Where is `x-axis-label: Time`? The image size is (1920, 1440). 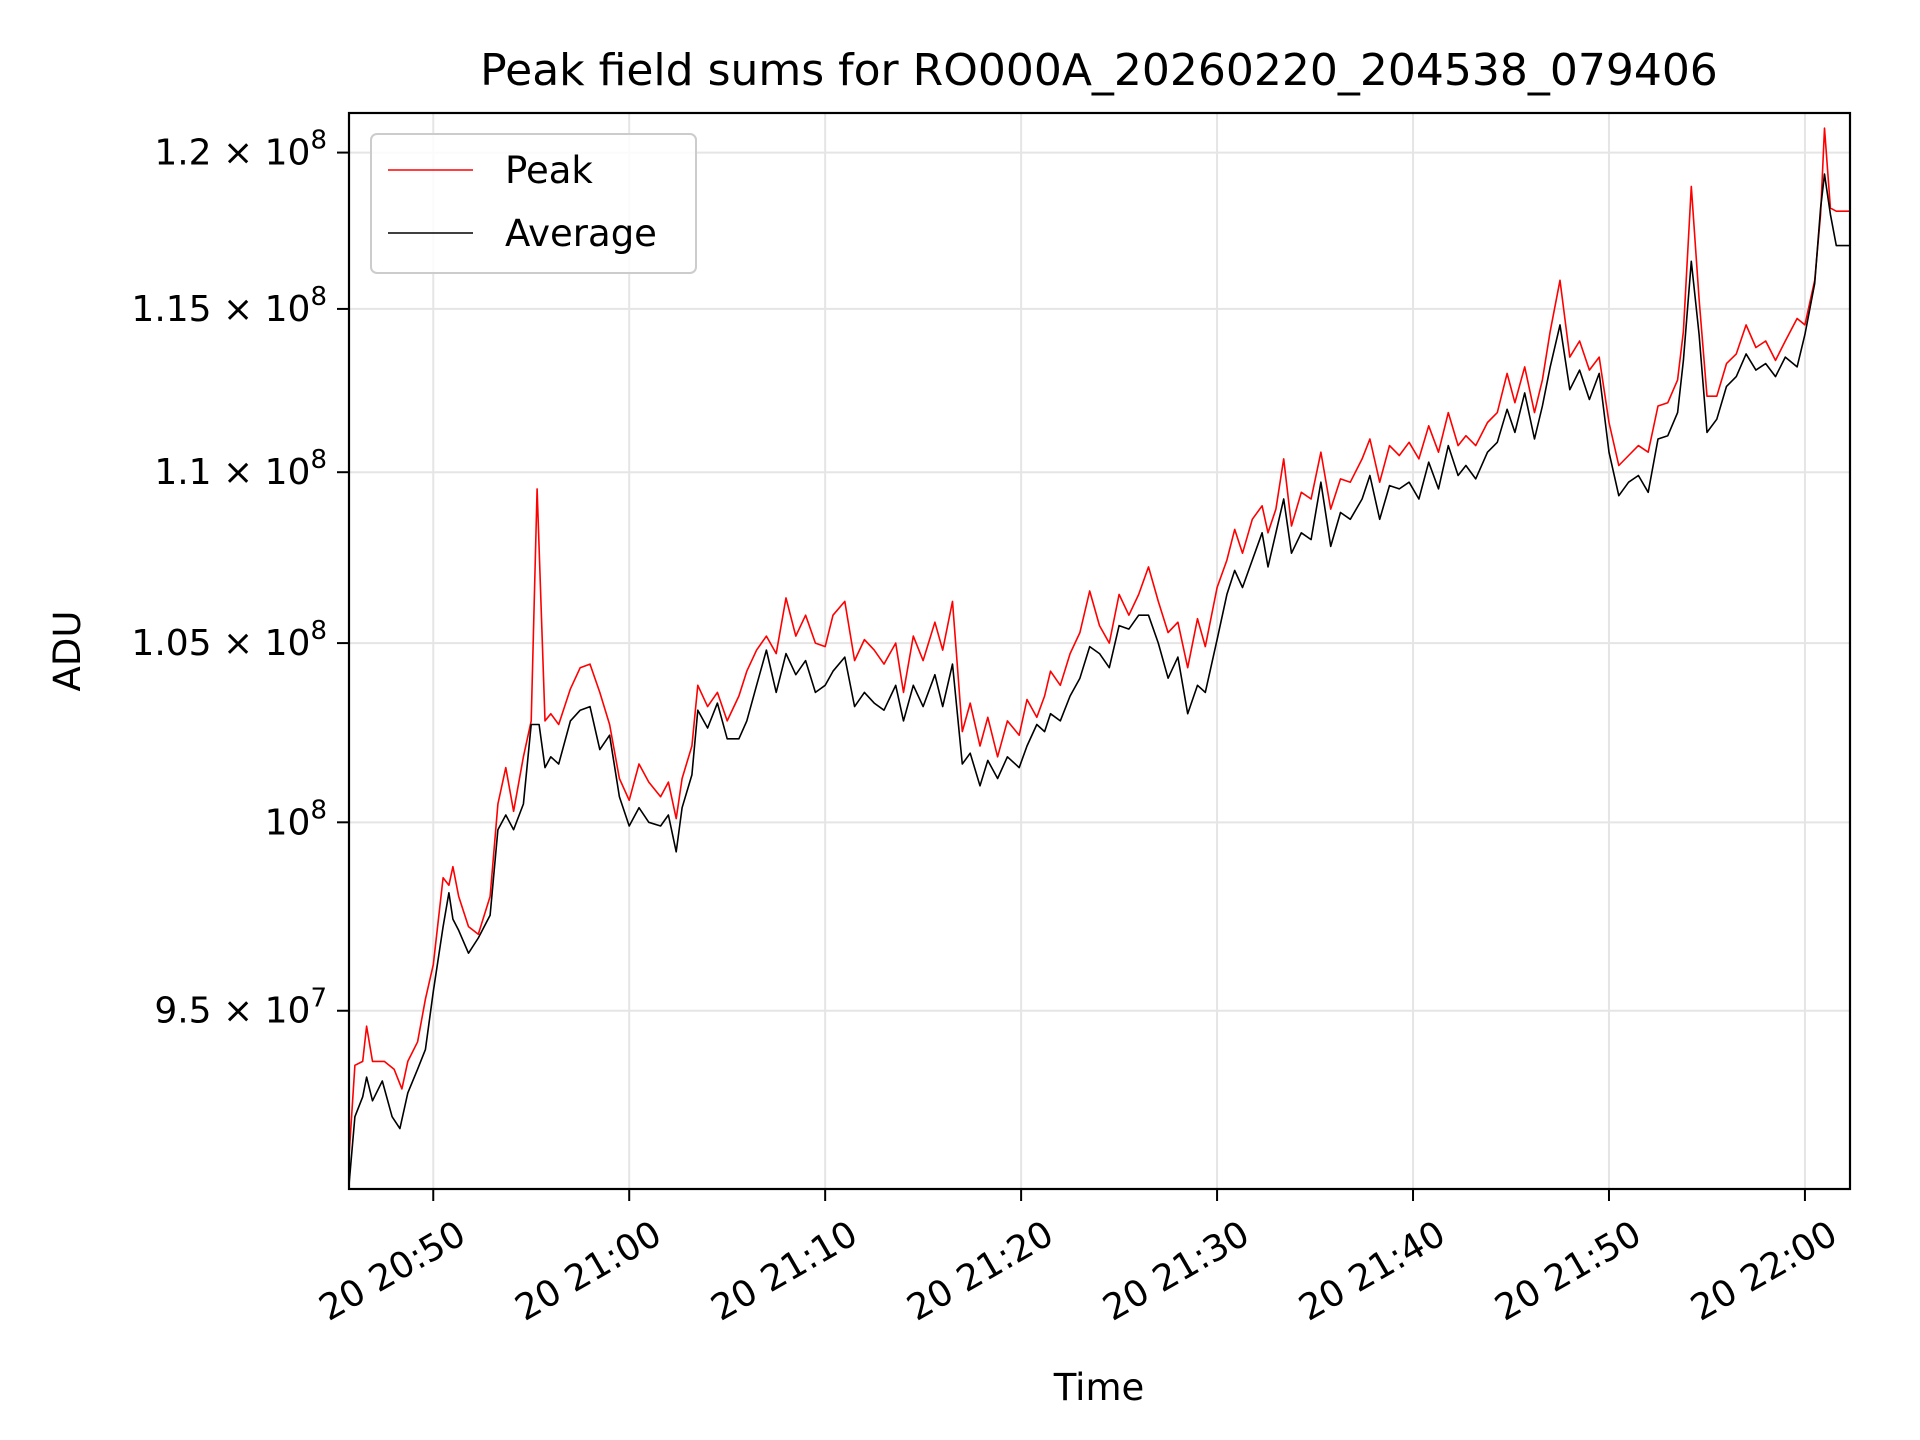
x-axis-label: Time is located at coordinates (1099, 1387).